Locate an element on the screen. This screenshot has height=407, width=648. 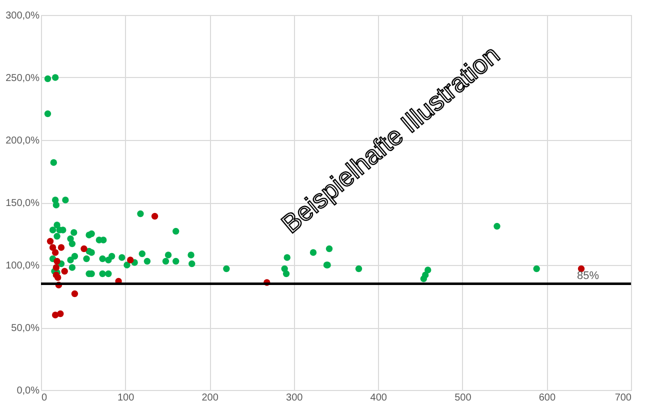
y-tick-label: 150,0% is located at coordinates (23, 203).